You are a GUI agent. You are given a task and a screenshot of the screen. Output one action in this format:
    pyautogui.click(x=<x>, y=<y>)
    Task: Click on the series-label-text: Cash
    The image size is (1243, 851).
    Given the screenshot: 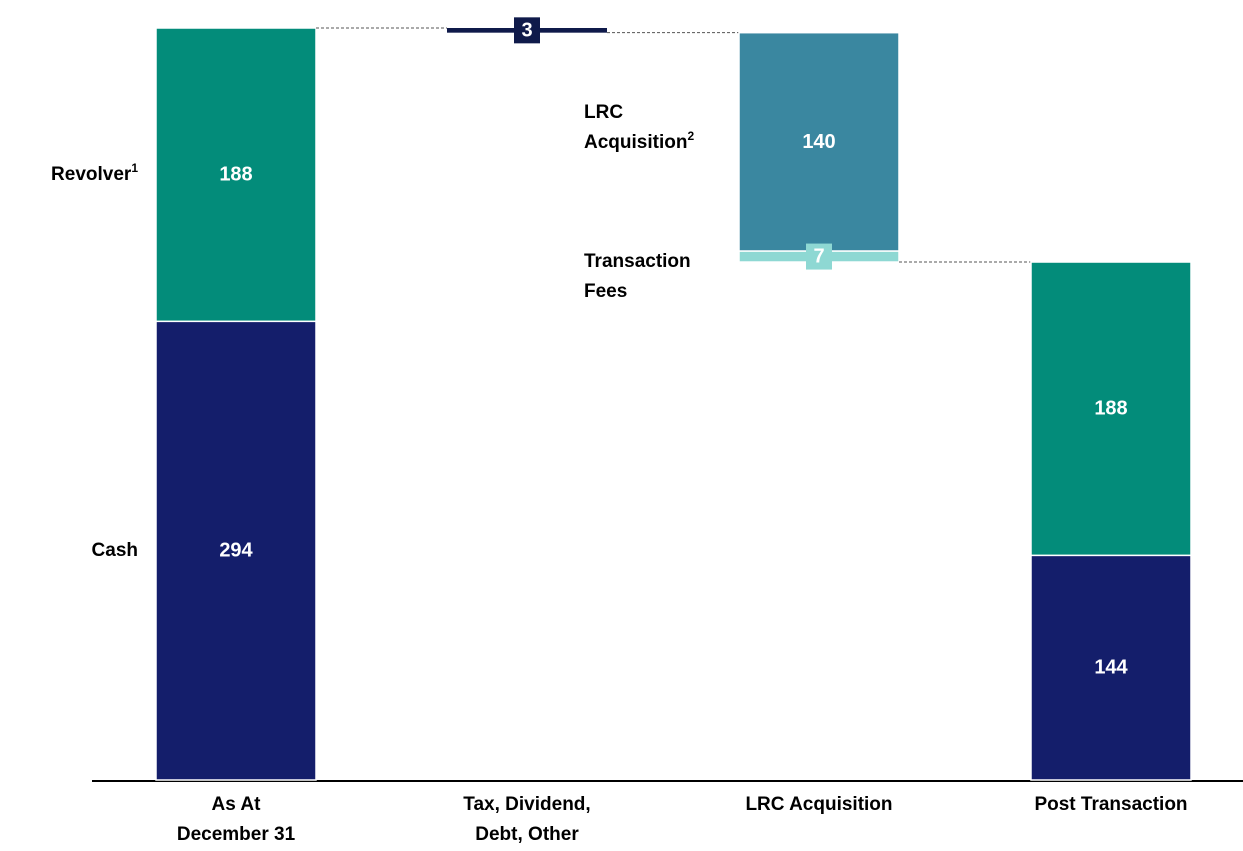 What is the action you would take?
    pyautogui.click(x=114, y=550)
    